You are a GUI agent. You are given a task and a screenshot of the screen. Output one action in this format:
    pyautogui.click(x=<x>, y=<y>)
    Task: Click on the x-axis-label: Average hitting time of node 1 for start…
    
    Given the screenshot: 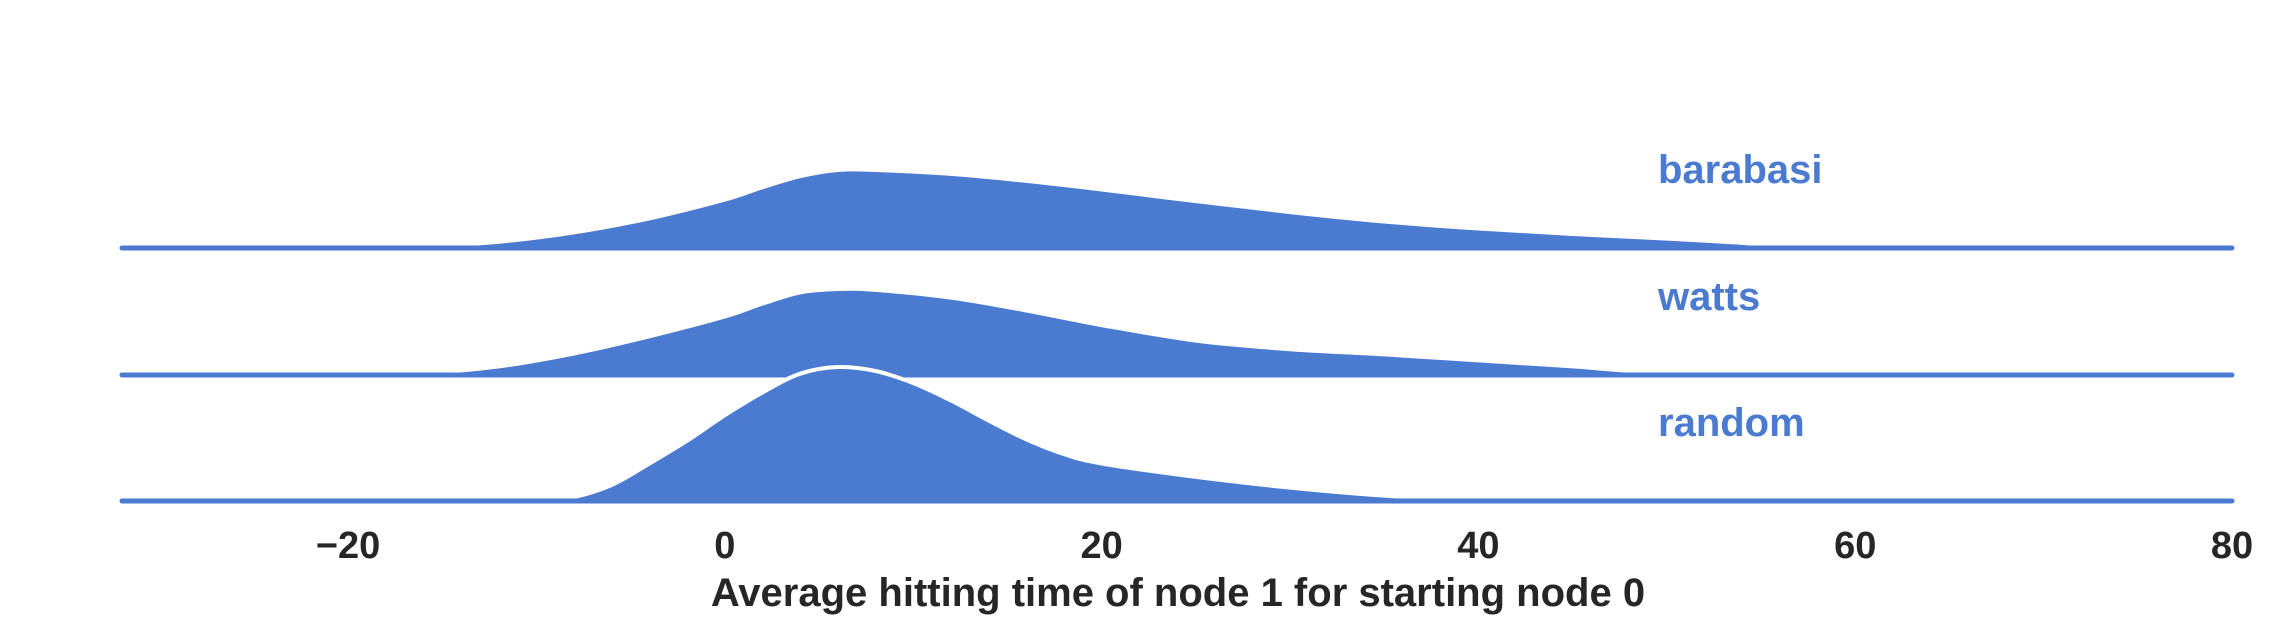 What is the action you would take?
    pyautogui.click(x=1178, y=593)
    